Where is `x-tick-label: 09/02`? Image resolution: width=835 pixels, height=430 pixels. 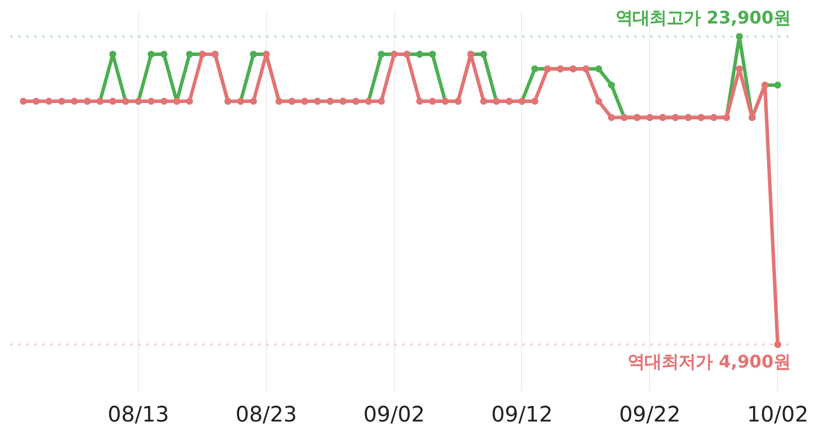
x-tick-label: 09/02 is located at coordinates (394, 415).